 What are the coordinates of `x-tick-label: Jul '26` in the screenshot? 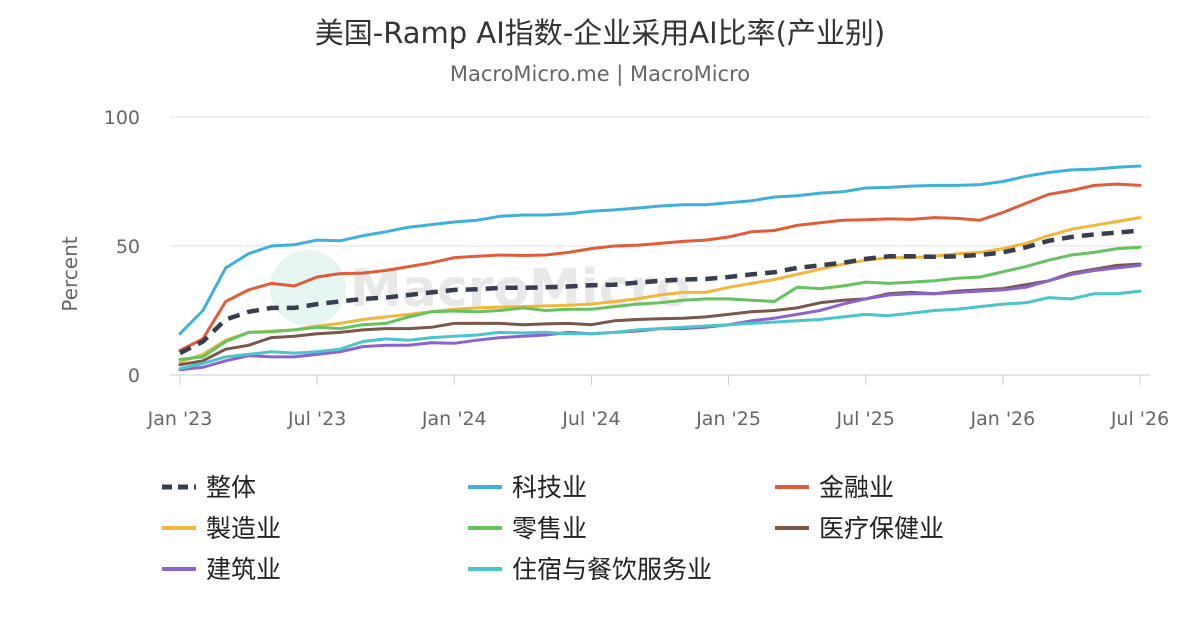 It's located at (1139, 419).